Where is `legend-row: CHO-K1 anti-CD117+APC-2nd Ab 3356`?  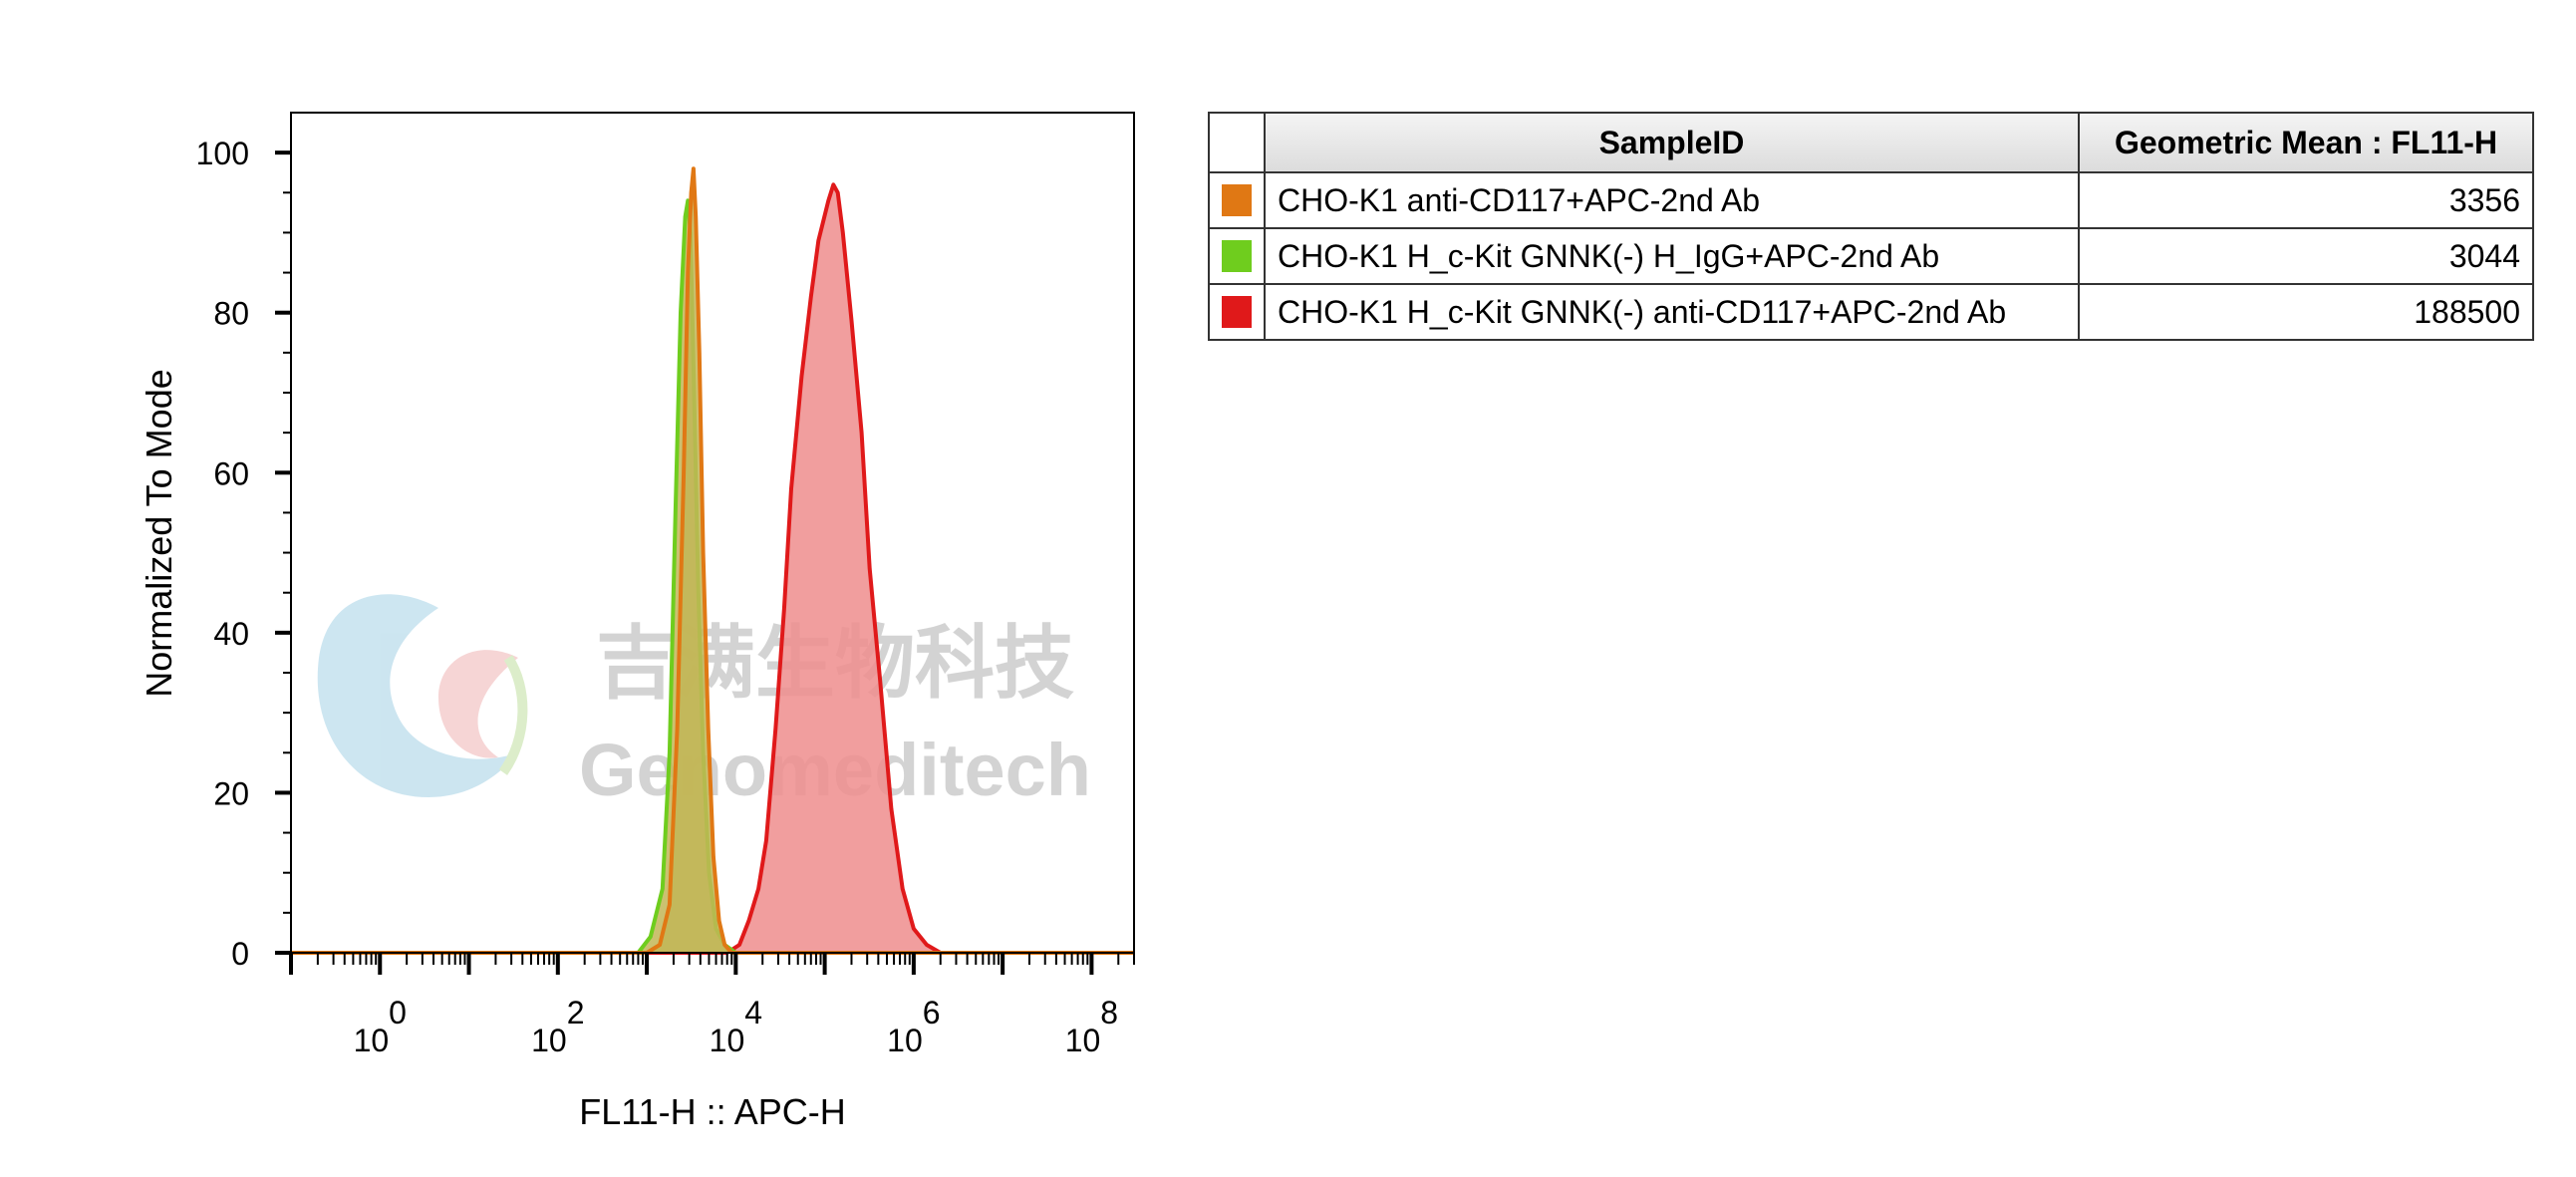
legend-row: CHO-K1 anti-CD117+APC-2nd Ab 3356 is located at coordinates (1871, 200).